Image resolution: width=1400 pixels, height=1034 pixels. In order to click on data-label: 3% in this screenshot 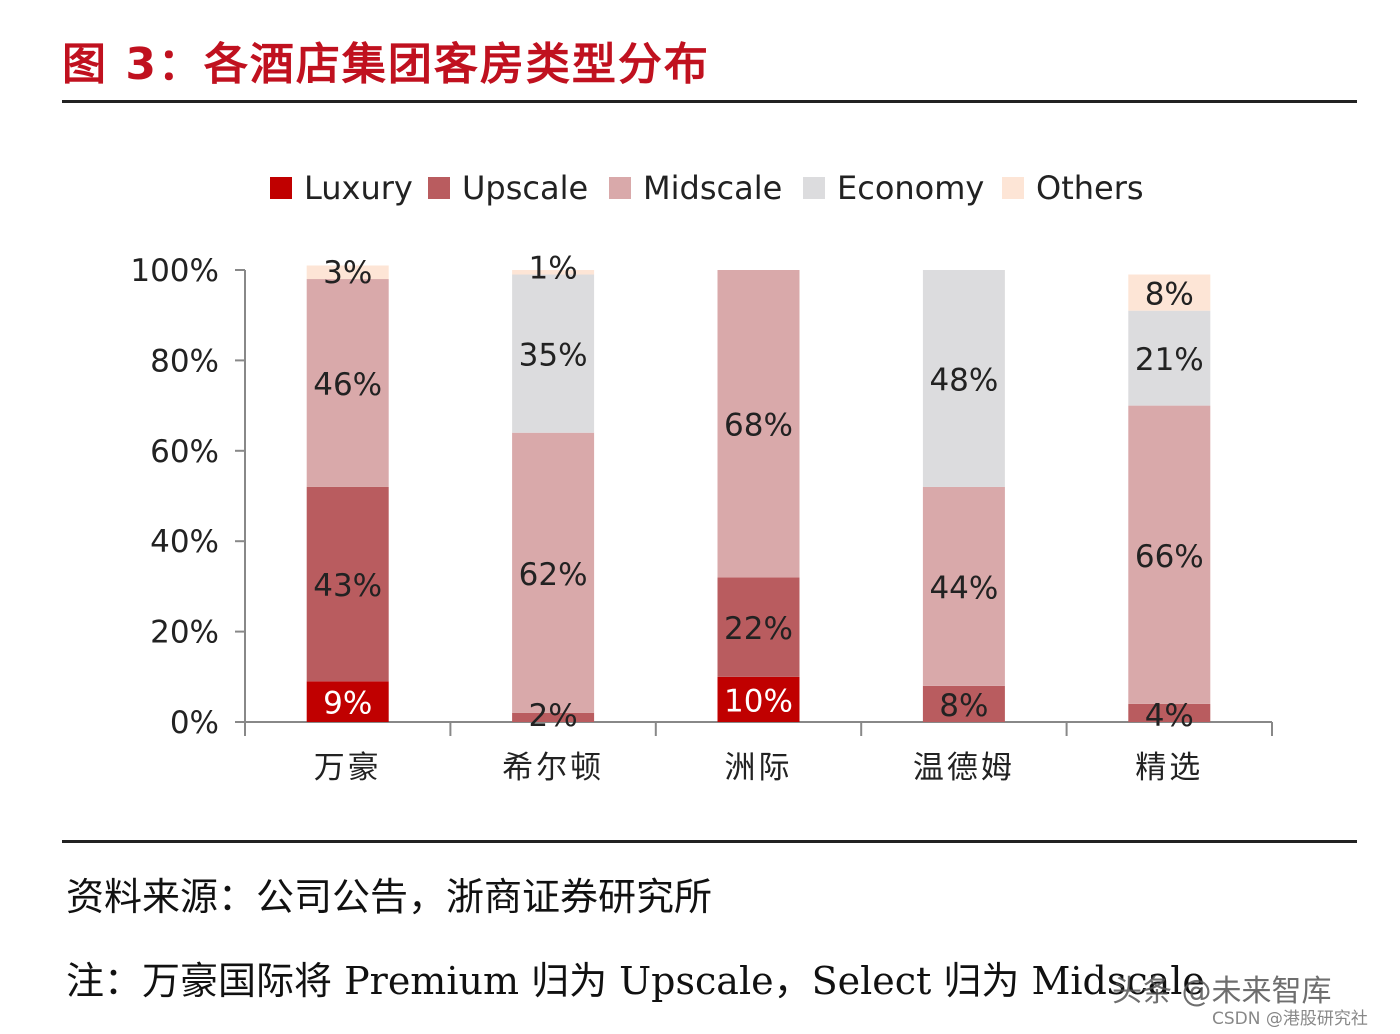, I will do `click(347, 273)`.